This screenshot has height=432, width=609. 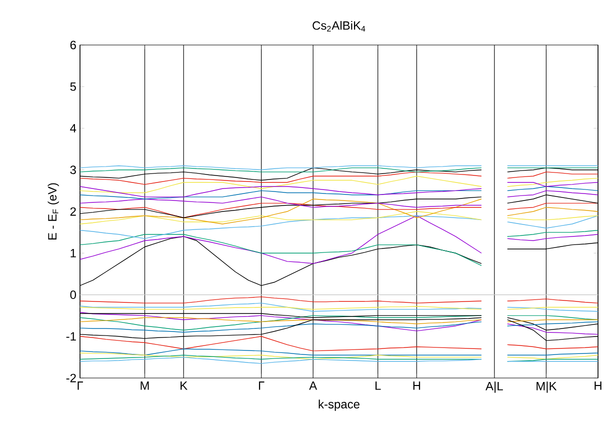 I want to click on y-tick-label: 3, so click(x=73, y=170).